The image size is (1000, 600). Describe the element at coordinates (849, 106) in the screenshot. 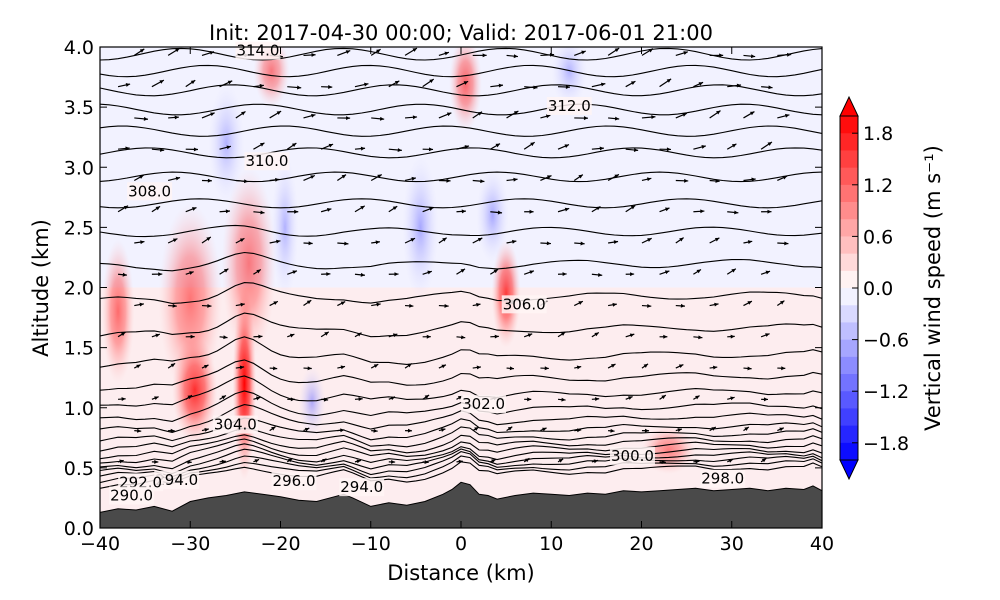

I see `colorbar-upper-extension` at that location.